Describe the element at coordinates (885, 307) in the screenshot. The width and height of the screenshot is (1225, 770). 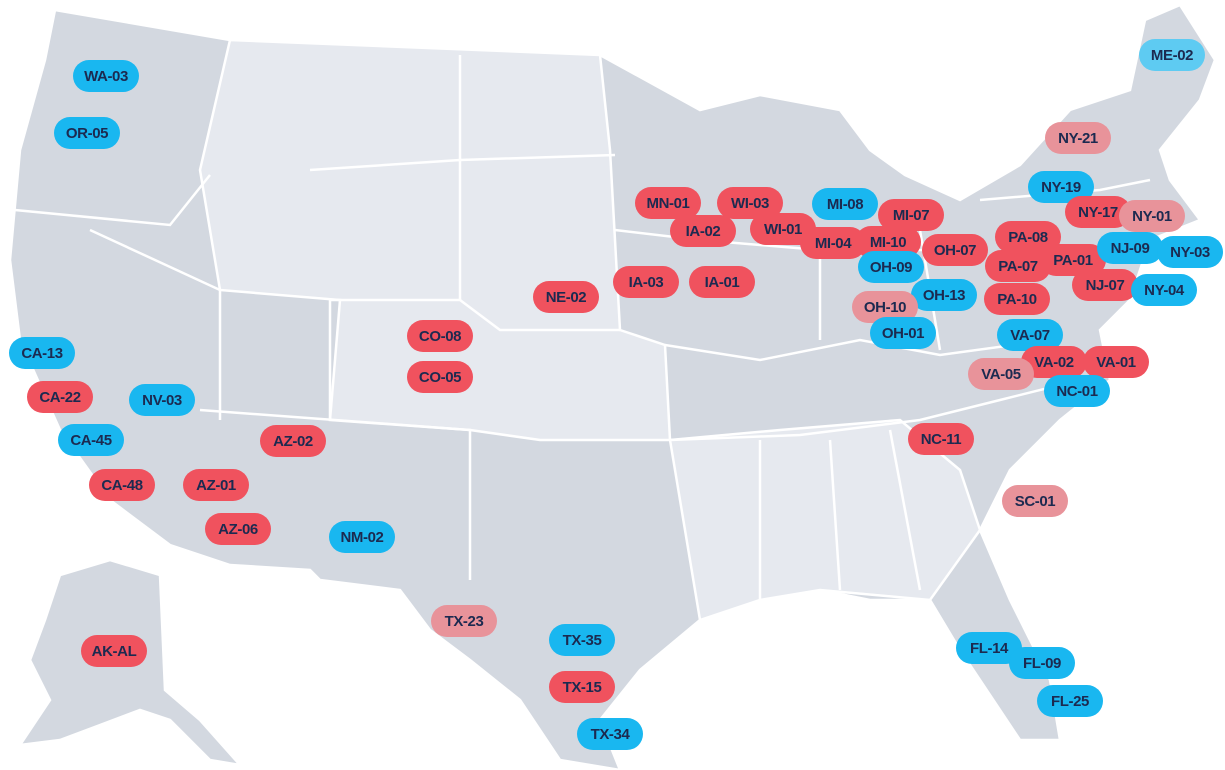
I see `marker-label: OH-10` at that location.